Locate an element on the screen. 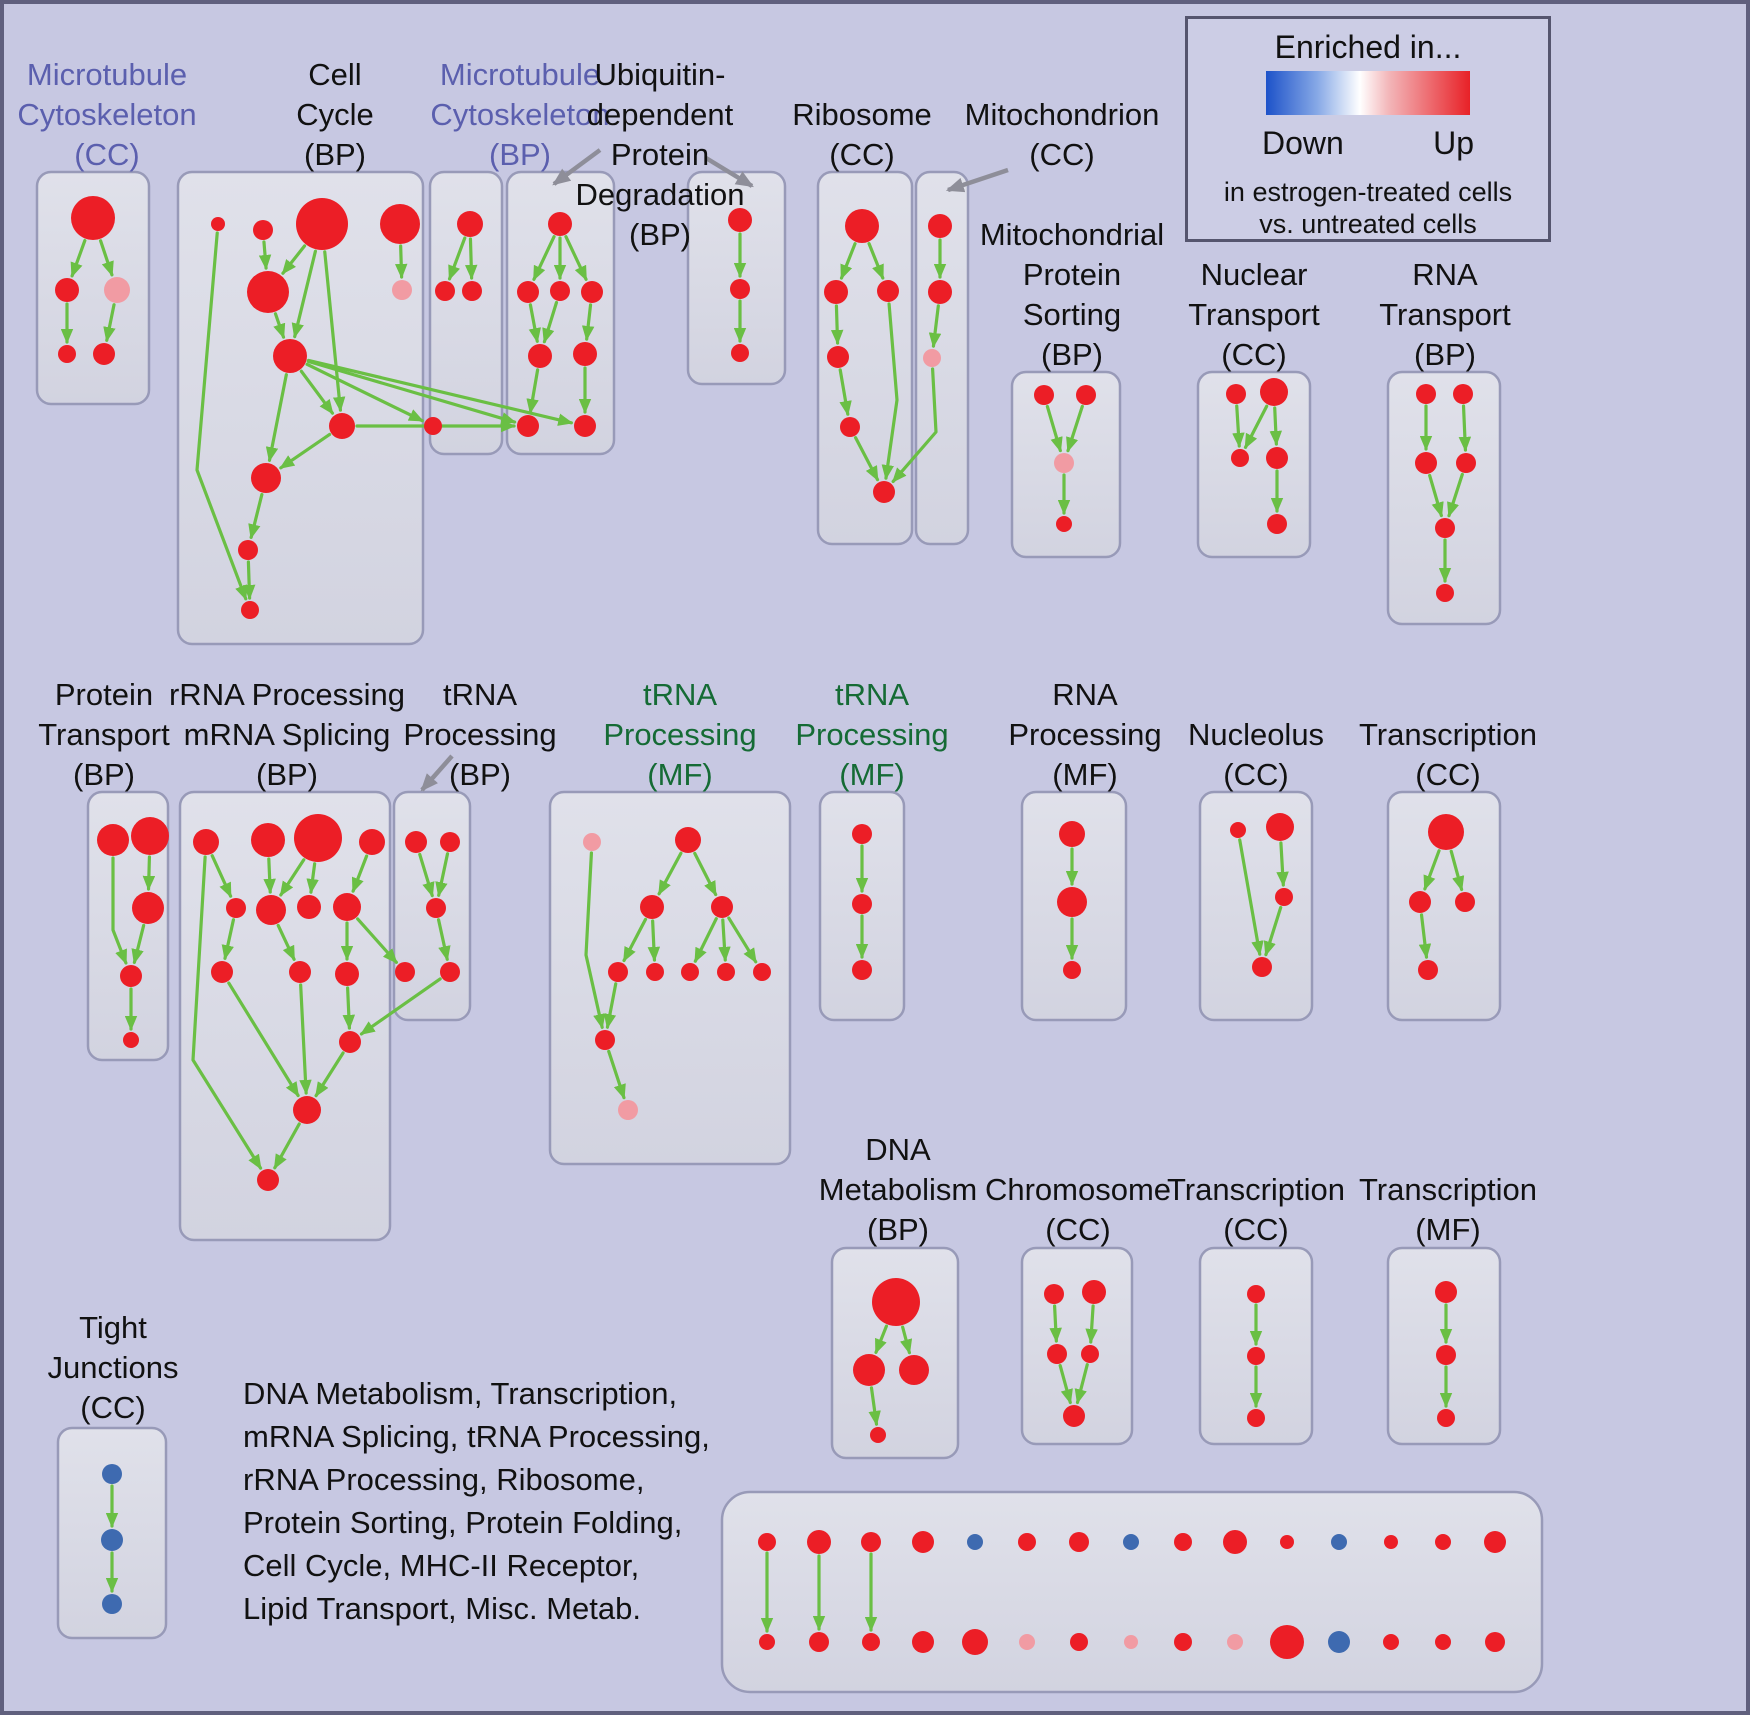  node-w11 is located at coordinates (1287, 1542).